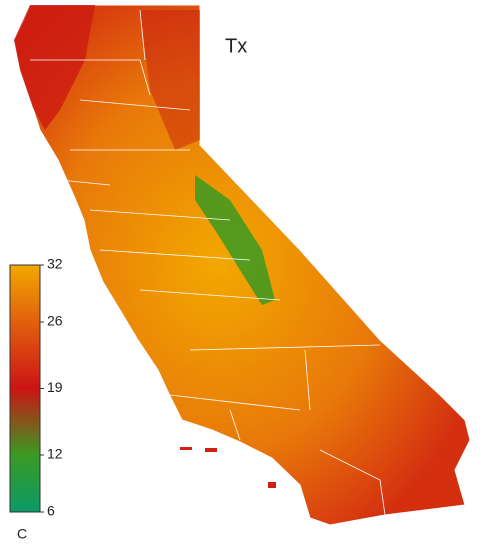  What do you see at coordinates (170, 80) in the screenshot?
I see `high-desert` at bounding box center [170, 80].